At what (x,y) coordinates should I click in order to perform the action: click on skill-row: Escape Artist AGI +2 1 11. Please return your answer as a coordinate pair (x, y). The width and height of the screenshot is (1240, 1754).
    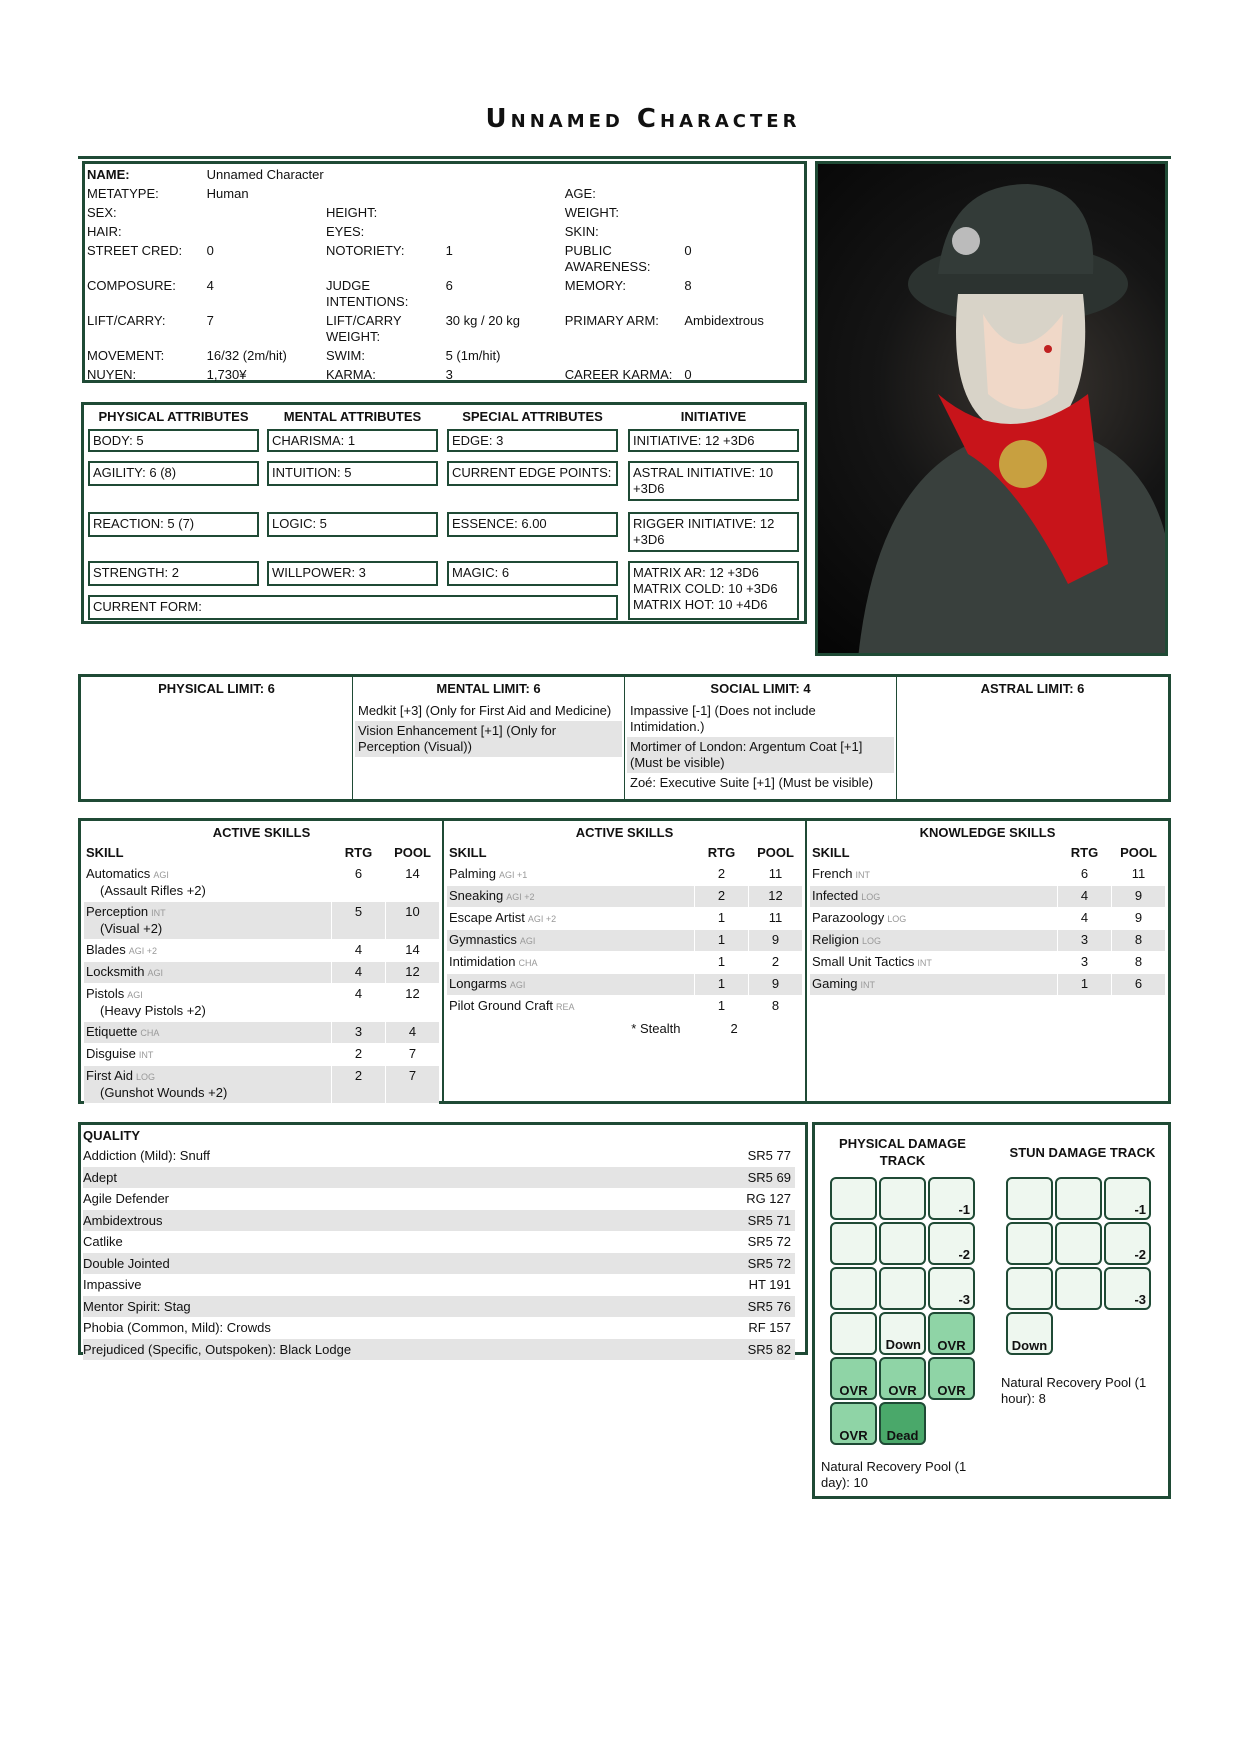
    Looking at the image, I should click on (624, 919).